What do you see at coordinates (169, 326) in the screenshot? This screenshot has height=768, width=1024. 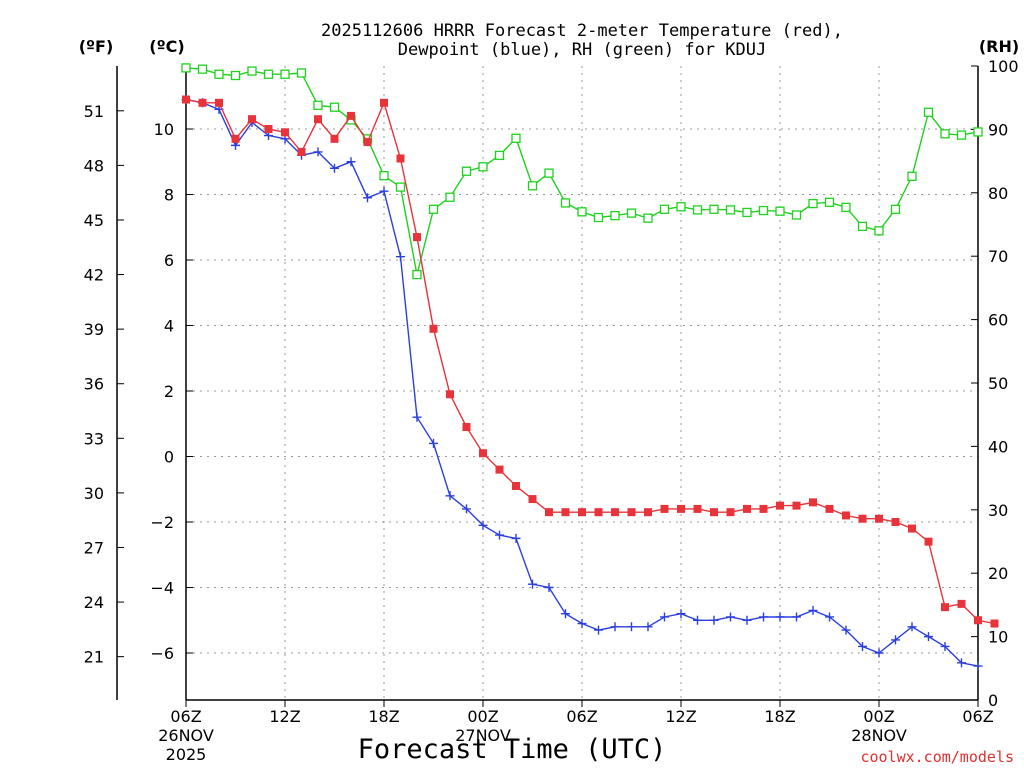 I see `celsius-tick-label: 4` at bounding box center [169, 326].